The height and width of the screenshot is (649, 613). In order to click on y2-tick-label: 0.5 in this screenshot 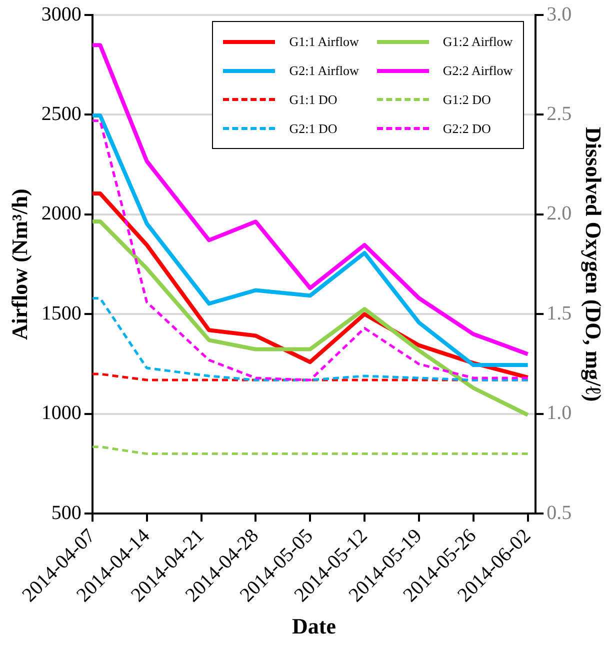, I will do `click(559, 513)`.